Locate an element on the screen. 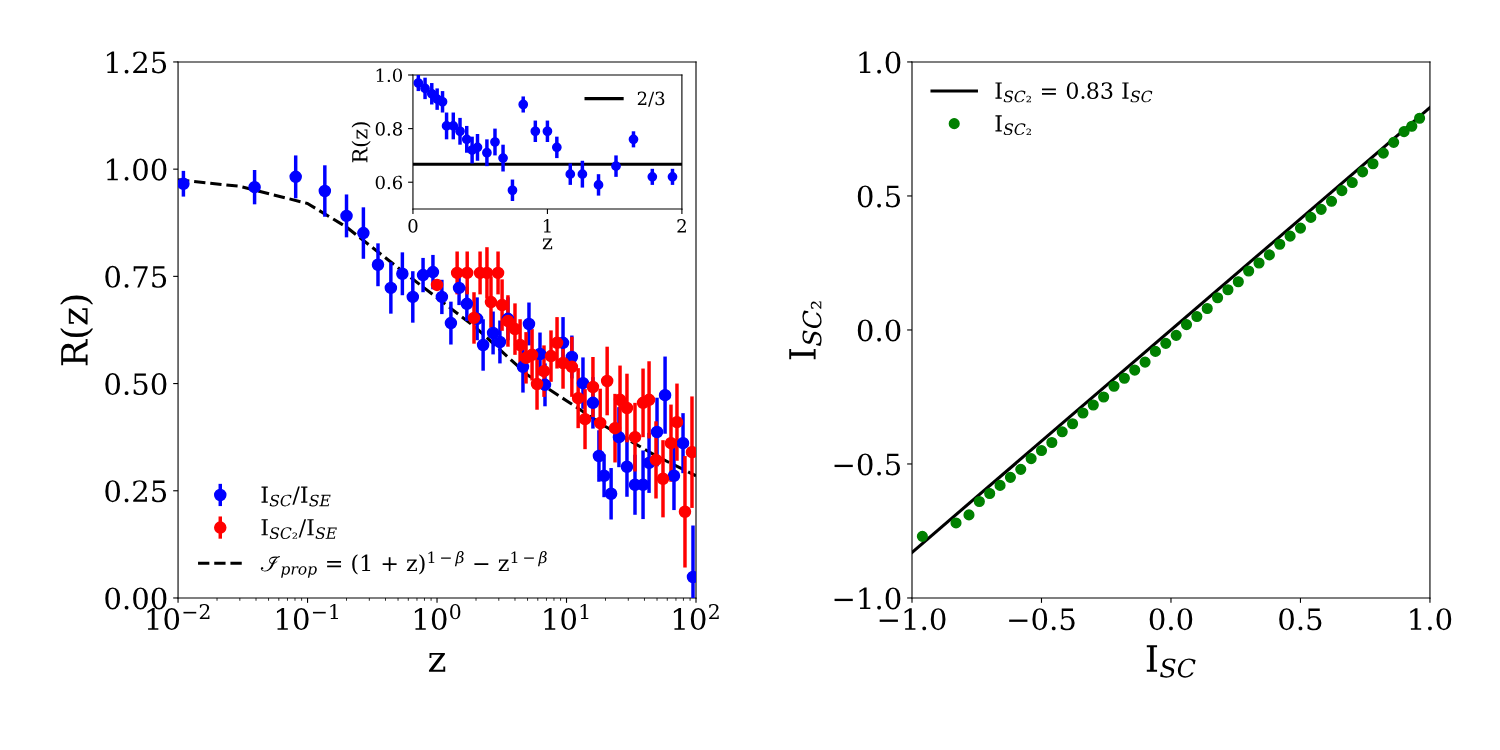 This screenshot has height=750, width=1500. x-tick-label: 10$^{−1}$ is located at coordinates (307, 617).